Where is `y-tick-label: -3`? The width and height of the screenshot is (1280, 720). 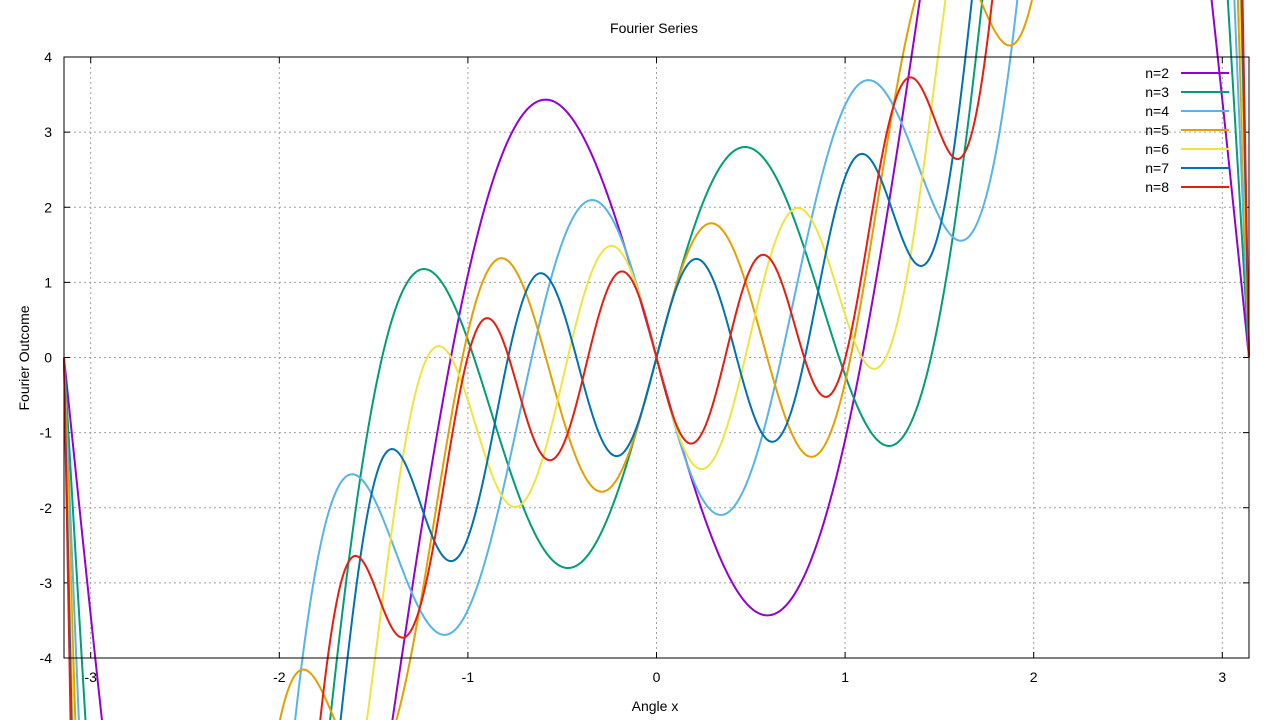 y-tick-label: -3 is located at coordinates (46, 583).